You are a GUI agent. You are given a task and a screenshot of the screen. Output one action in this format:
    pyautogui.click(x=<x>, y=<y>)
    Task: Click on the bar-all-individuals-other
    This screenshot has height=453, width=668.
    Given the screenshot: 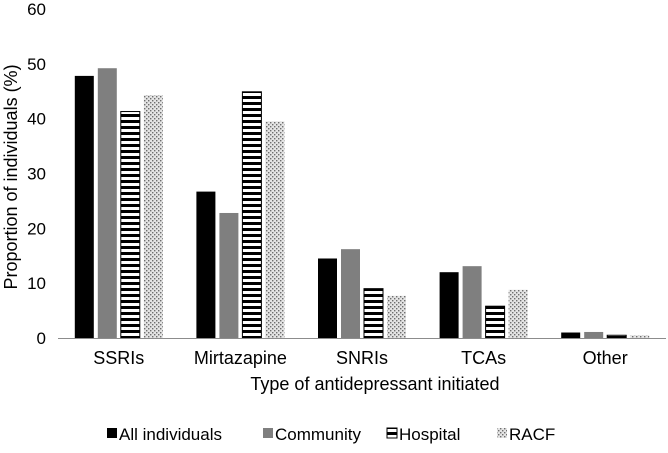 What is the action you would take?
    pyautogui.click(x=571, y=335)
    